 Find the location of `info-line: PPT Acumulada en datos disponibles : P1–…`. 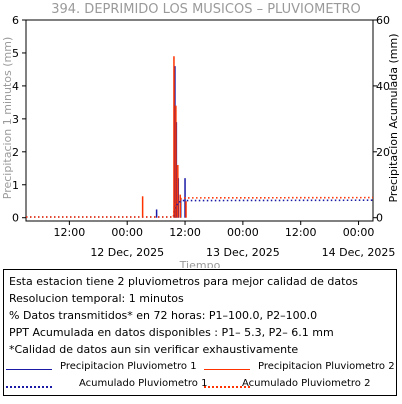

info-line: PPT Acumulada en datos disponibles : P1–… is located at coordinates (171, 332).